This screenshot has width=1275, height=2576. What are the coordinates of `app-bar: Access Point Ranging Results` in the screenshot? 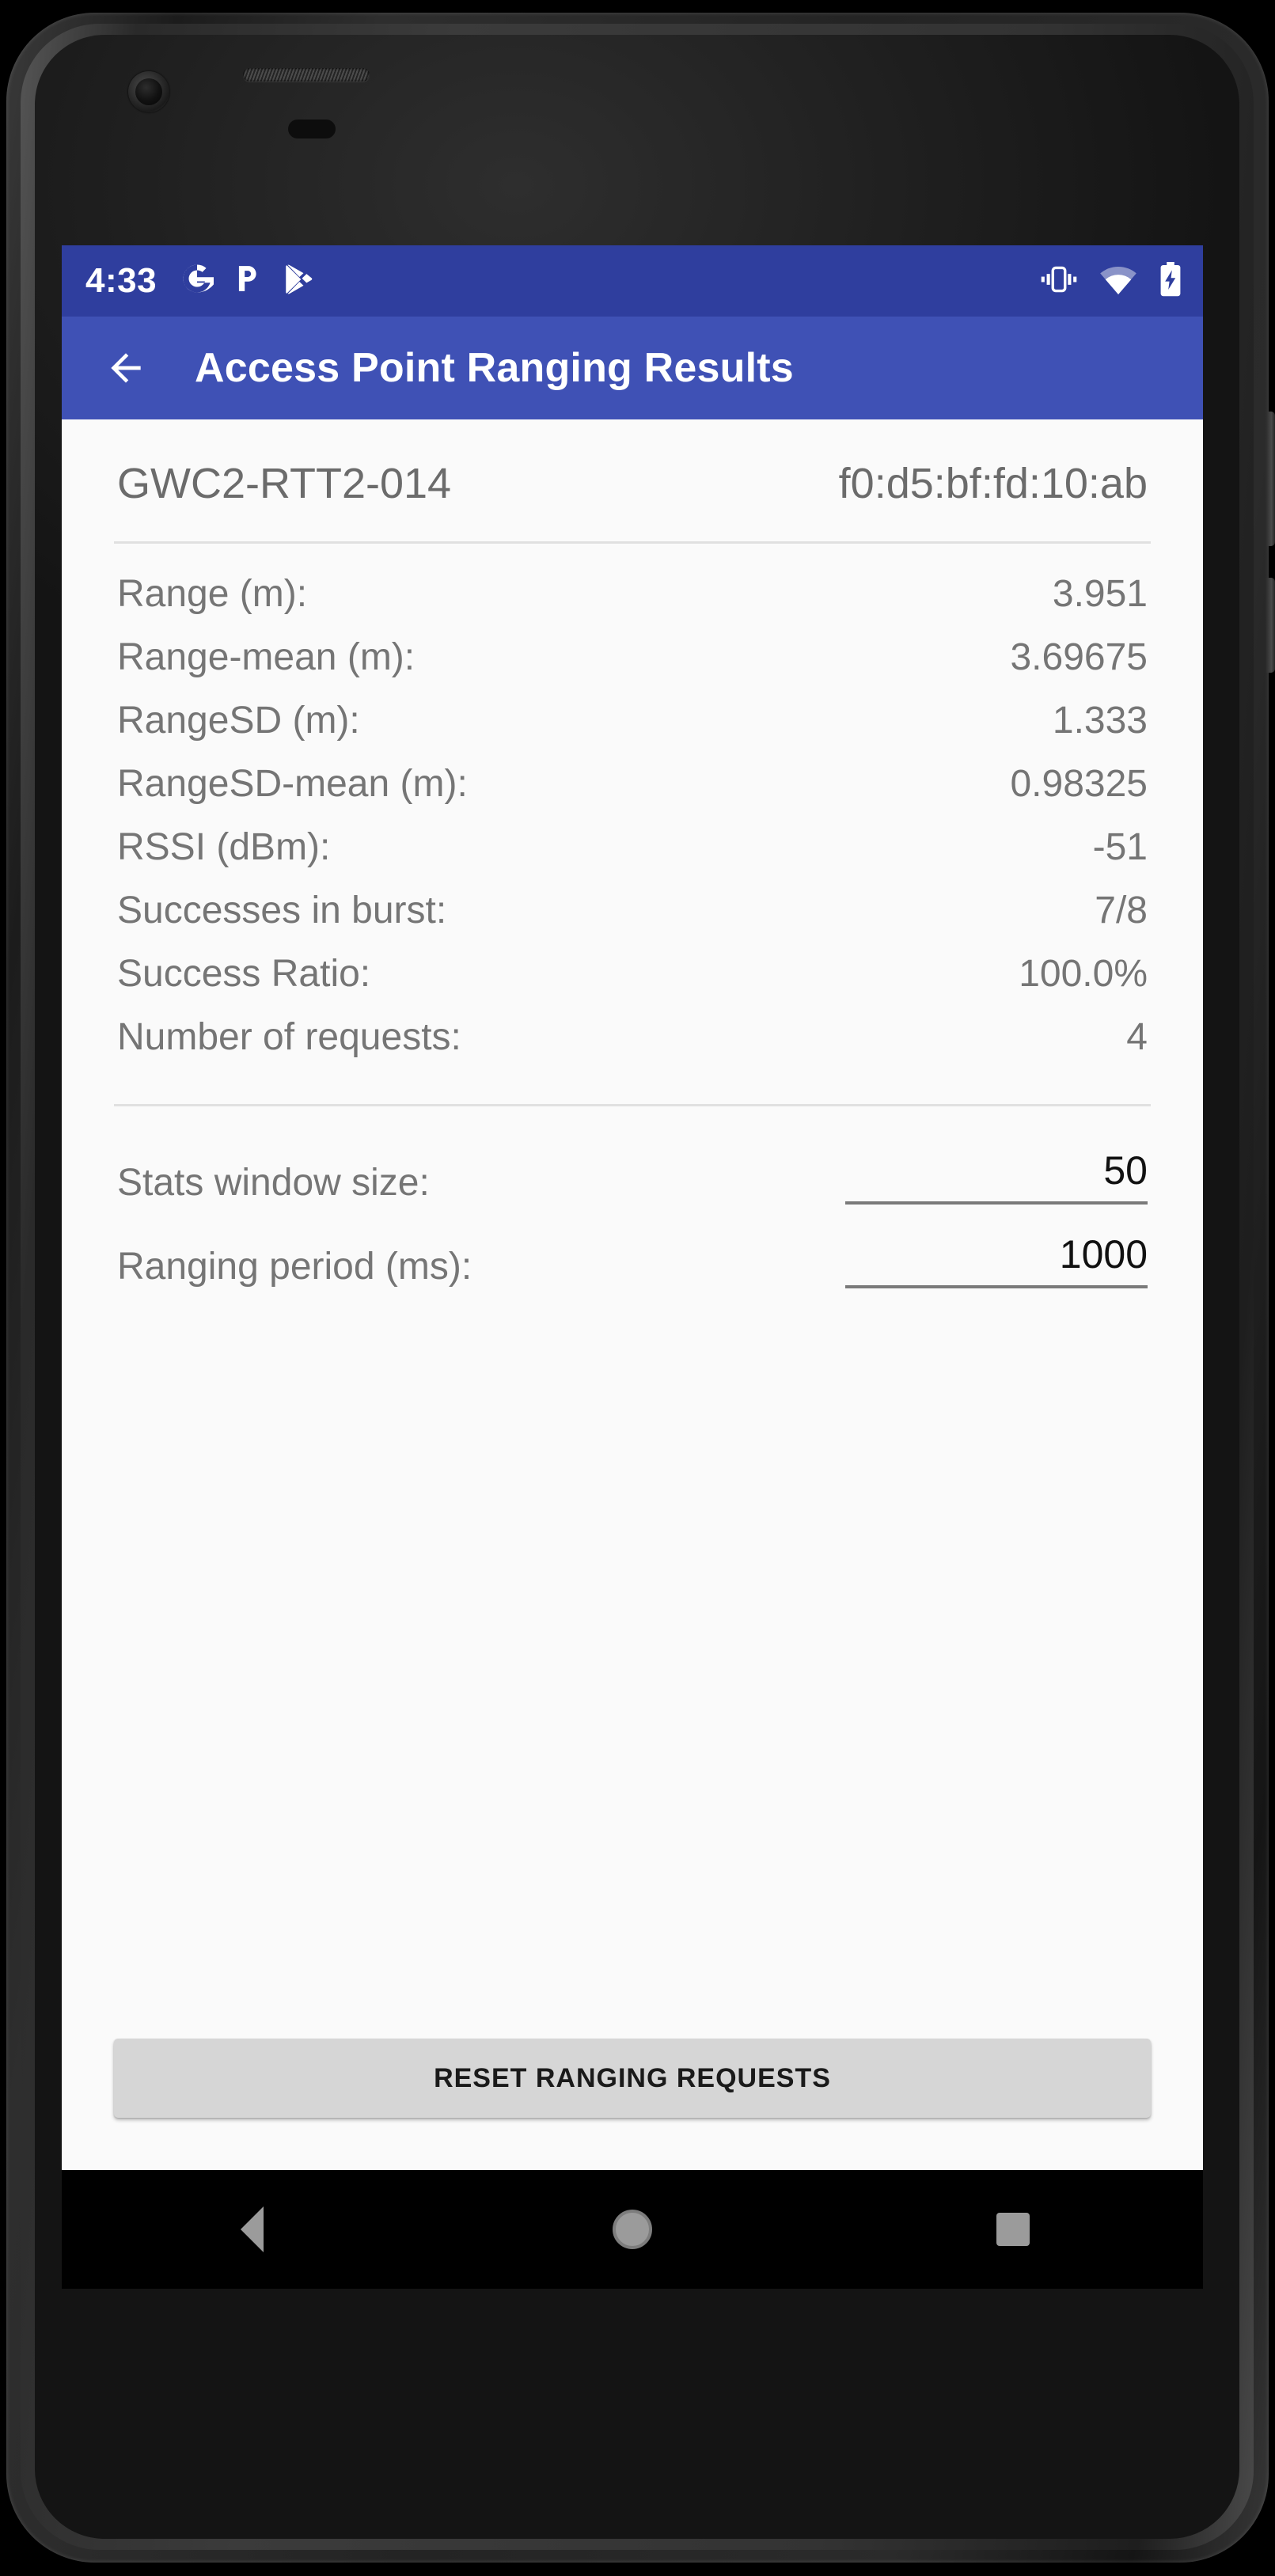 It's located at (632, 368).